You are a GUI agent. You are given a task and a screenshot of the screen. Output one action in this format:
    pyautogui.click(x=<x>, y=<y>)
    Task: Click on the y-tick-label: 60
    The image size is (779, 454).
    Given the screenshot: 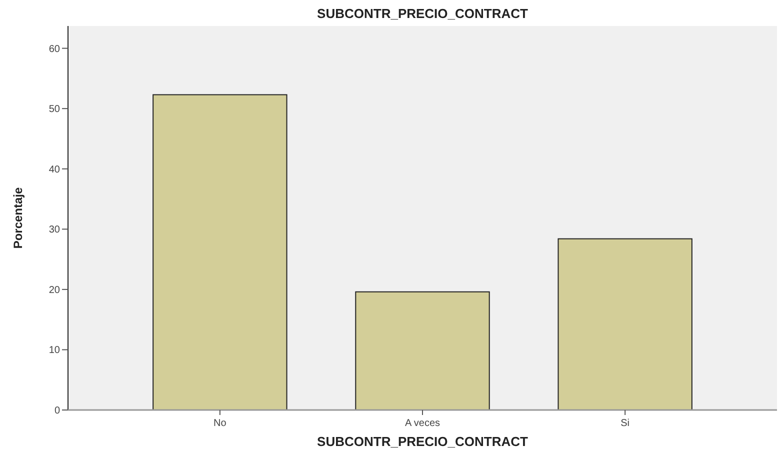 What is the action you would take?
    pyautogui.click(x=54, y=49)
    